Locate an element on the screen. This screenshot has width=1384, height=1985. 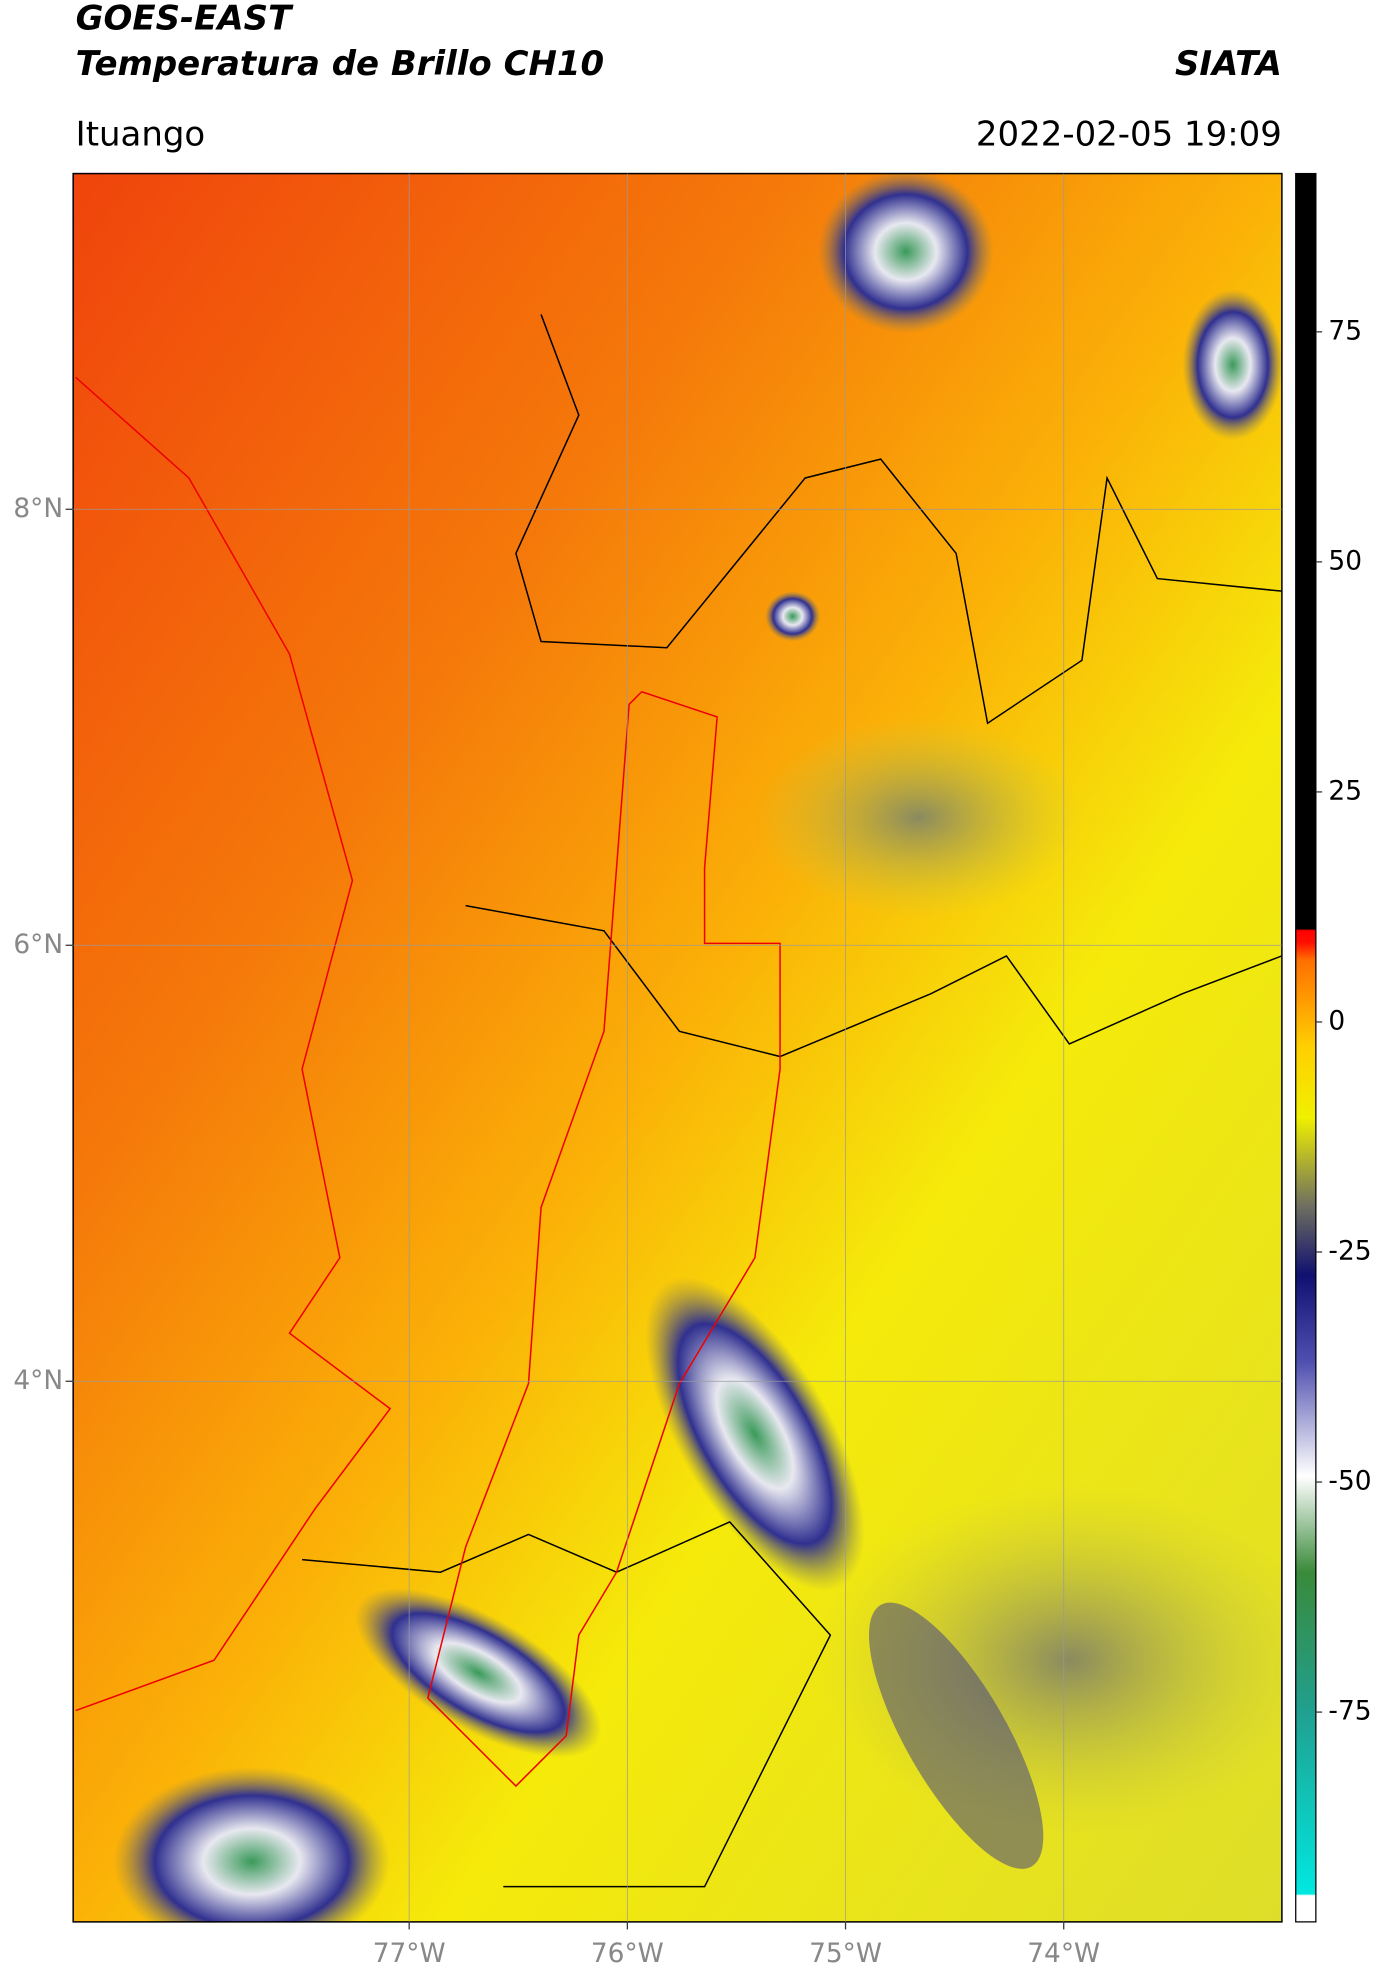
colorbar-tick-label: -25 is located at coordinates (1349, 1251).